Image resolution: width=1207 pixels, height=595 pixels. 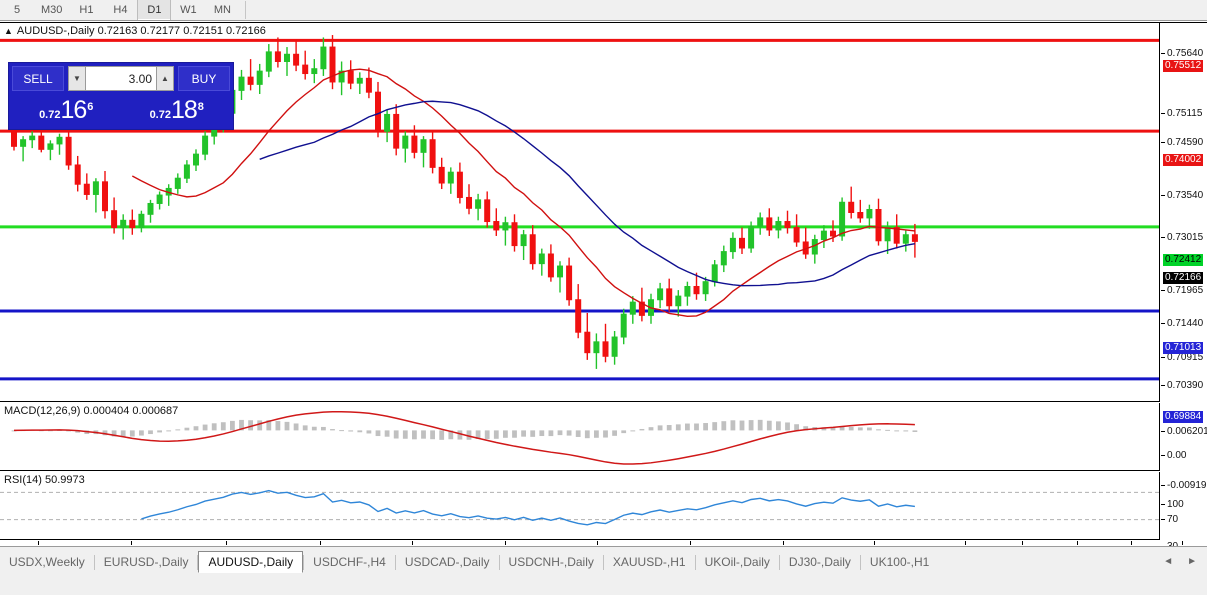 What do you see at coordinates (146, 562) in the screenshot?
I see `tab-eurusd-daily: EURUSD-,Daily` at bounding box center [146, 562].